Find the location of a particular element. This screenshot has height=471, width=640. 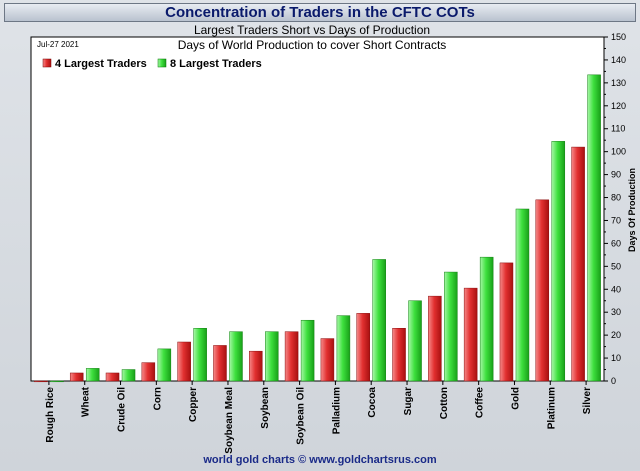

y-tick-label: 140 is located at coordinates (618, 60).